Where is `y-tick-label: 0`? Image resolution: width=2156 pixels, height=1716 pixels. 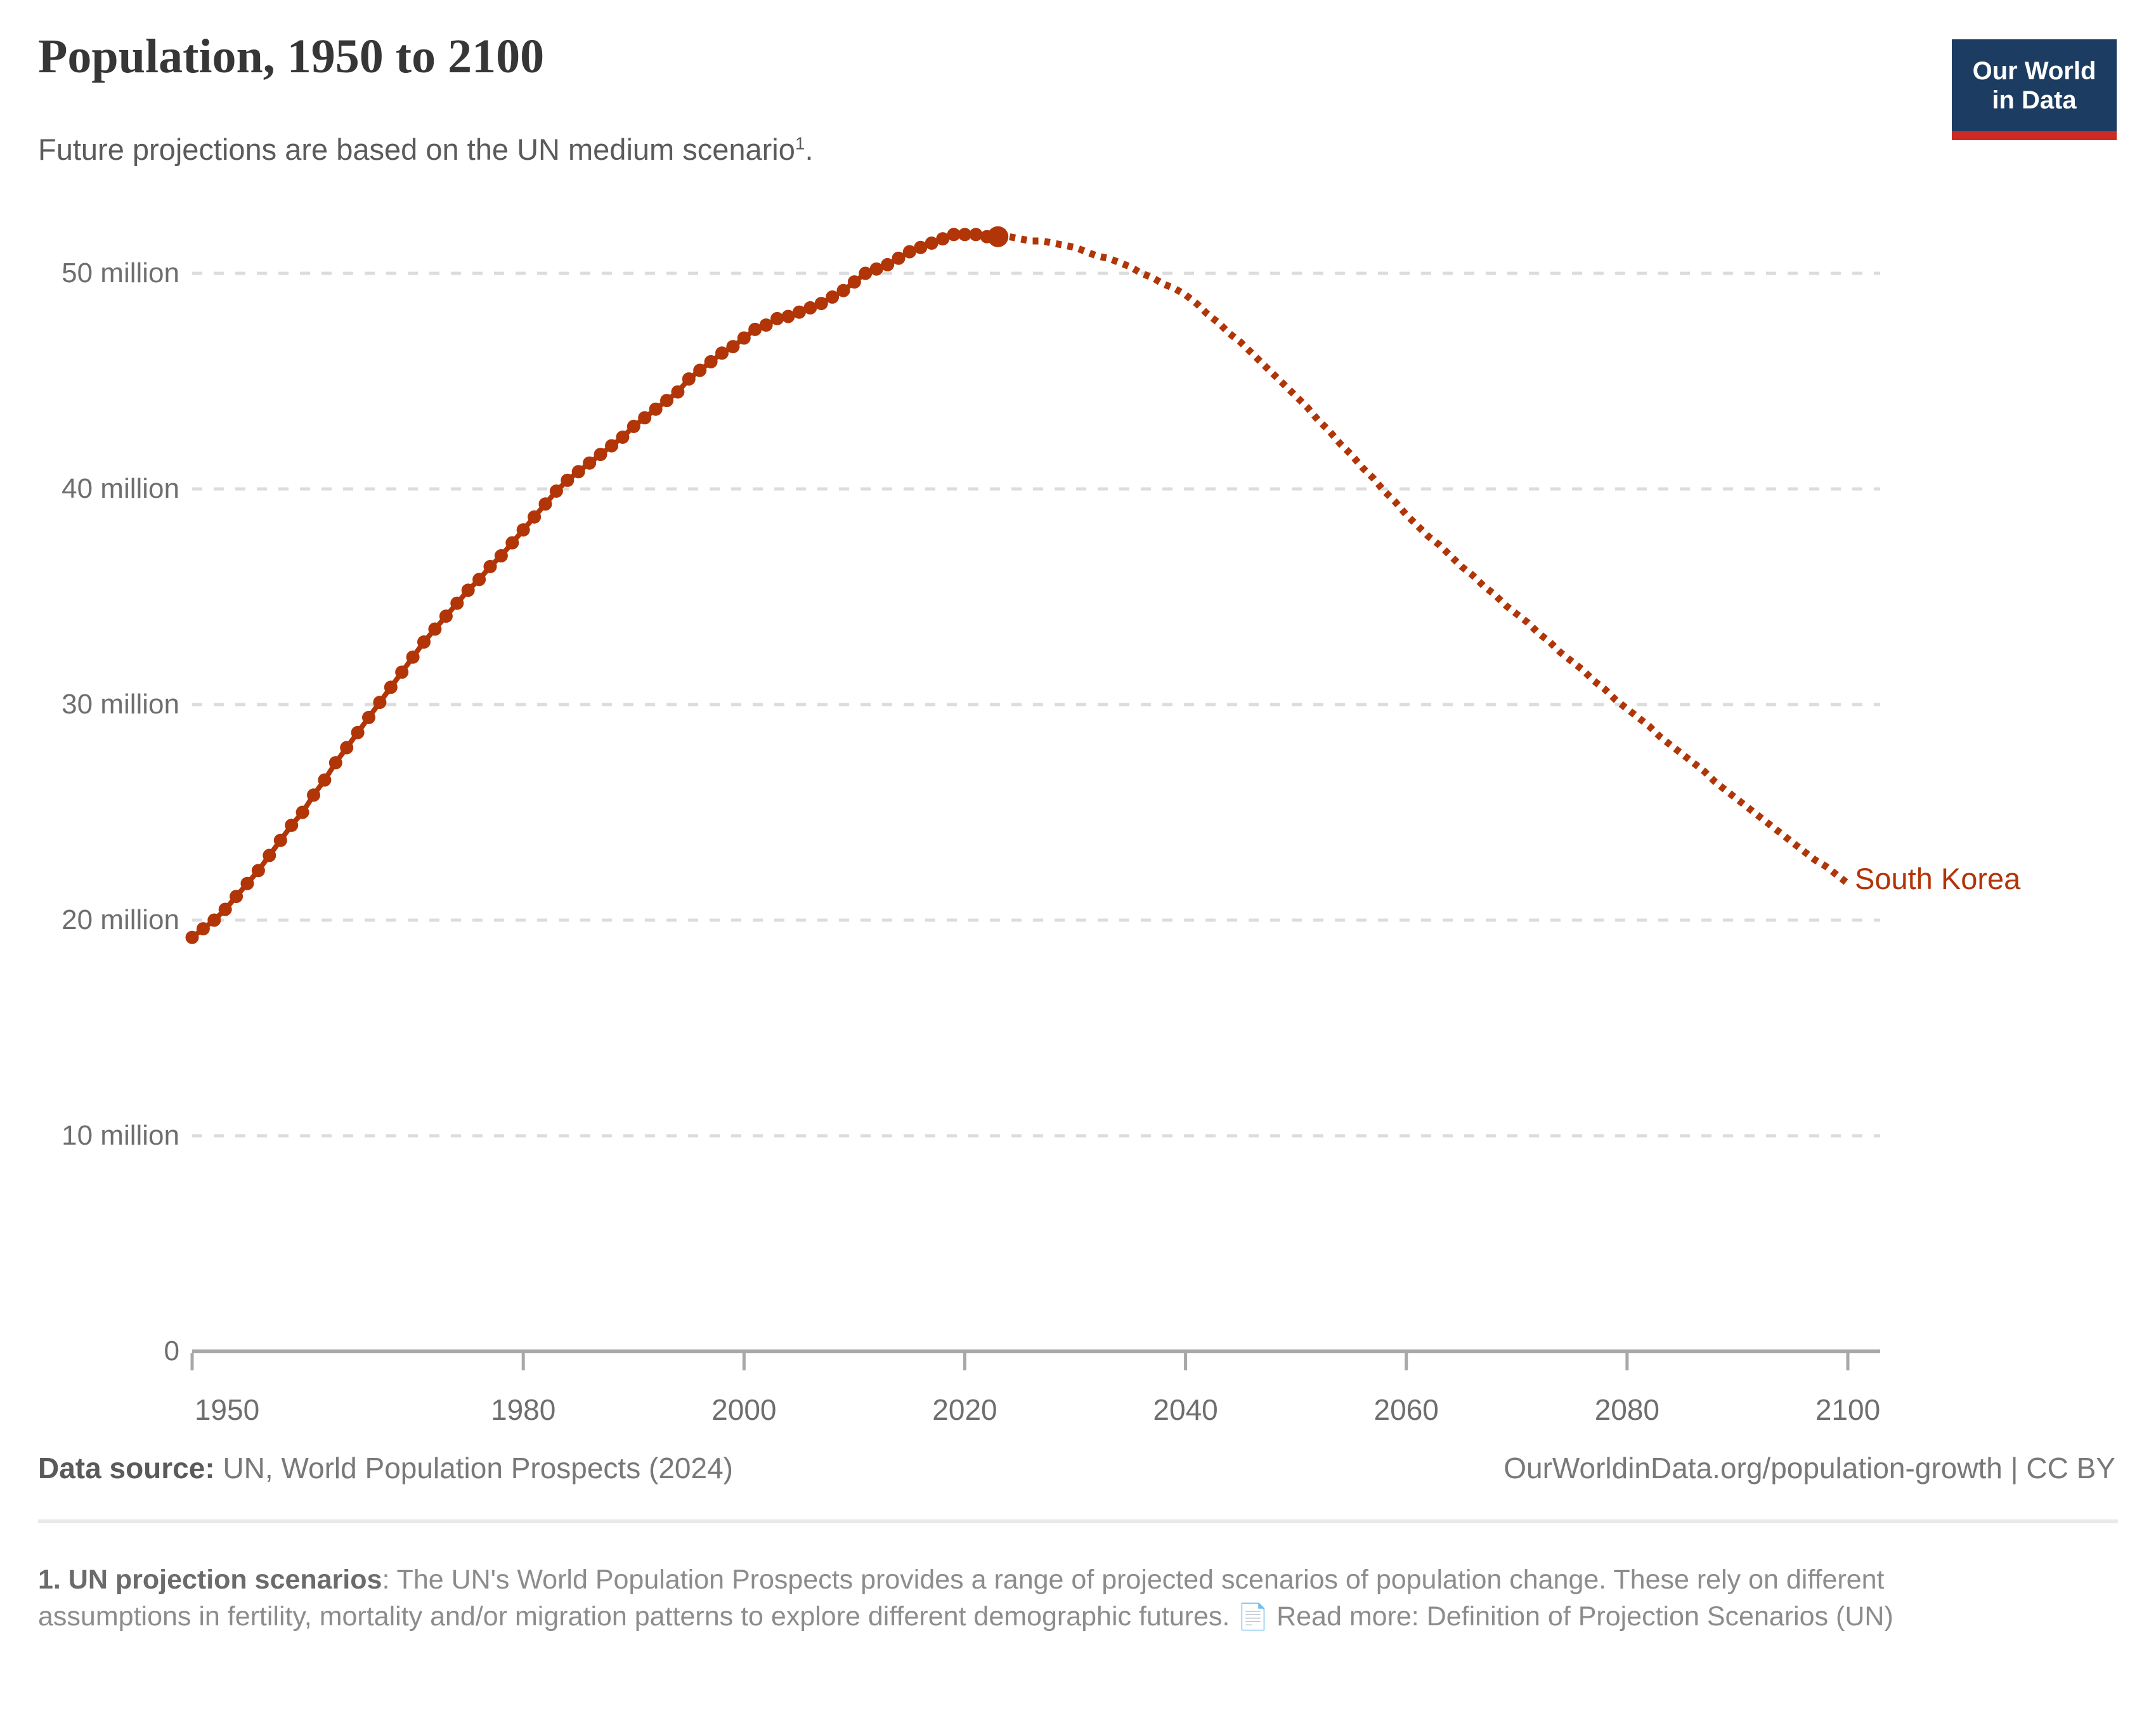 y-tick-label: 0 is located at coordinates (171, 1351).